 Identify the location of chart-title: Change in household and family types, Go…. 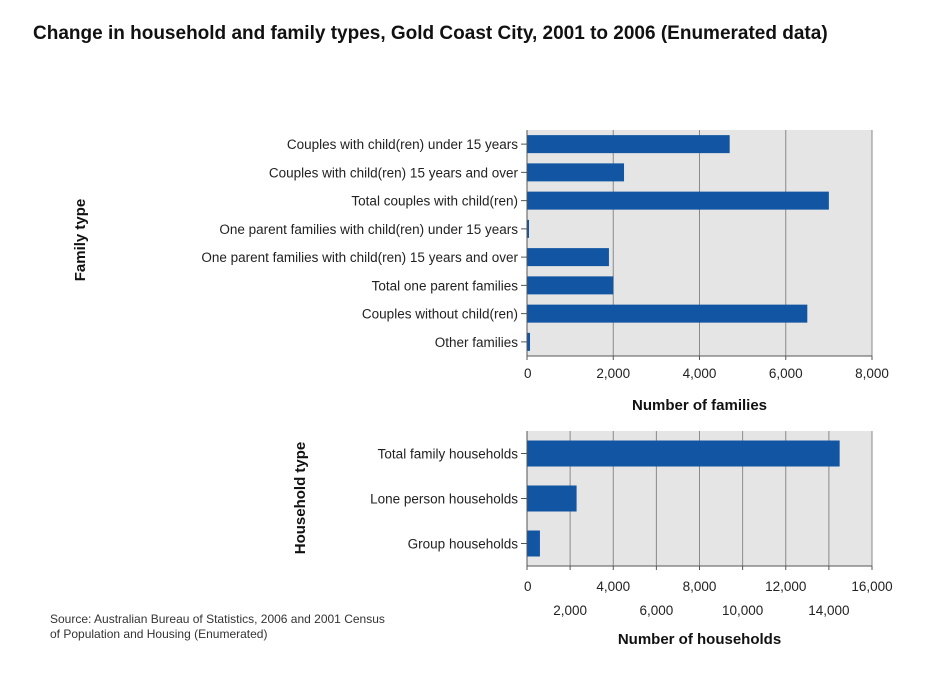
(430, 33).